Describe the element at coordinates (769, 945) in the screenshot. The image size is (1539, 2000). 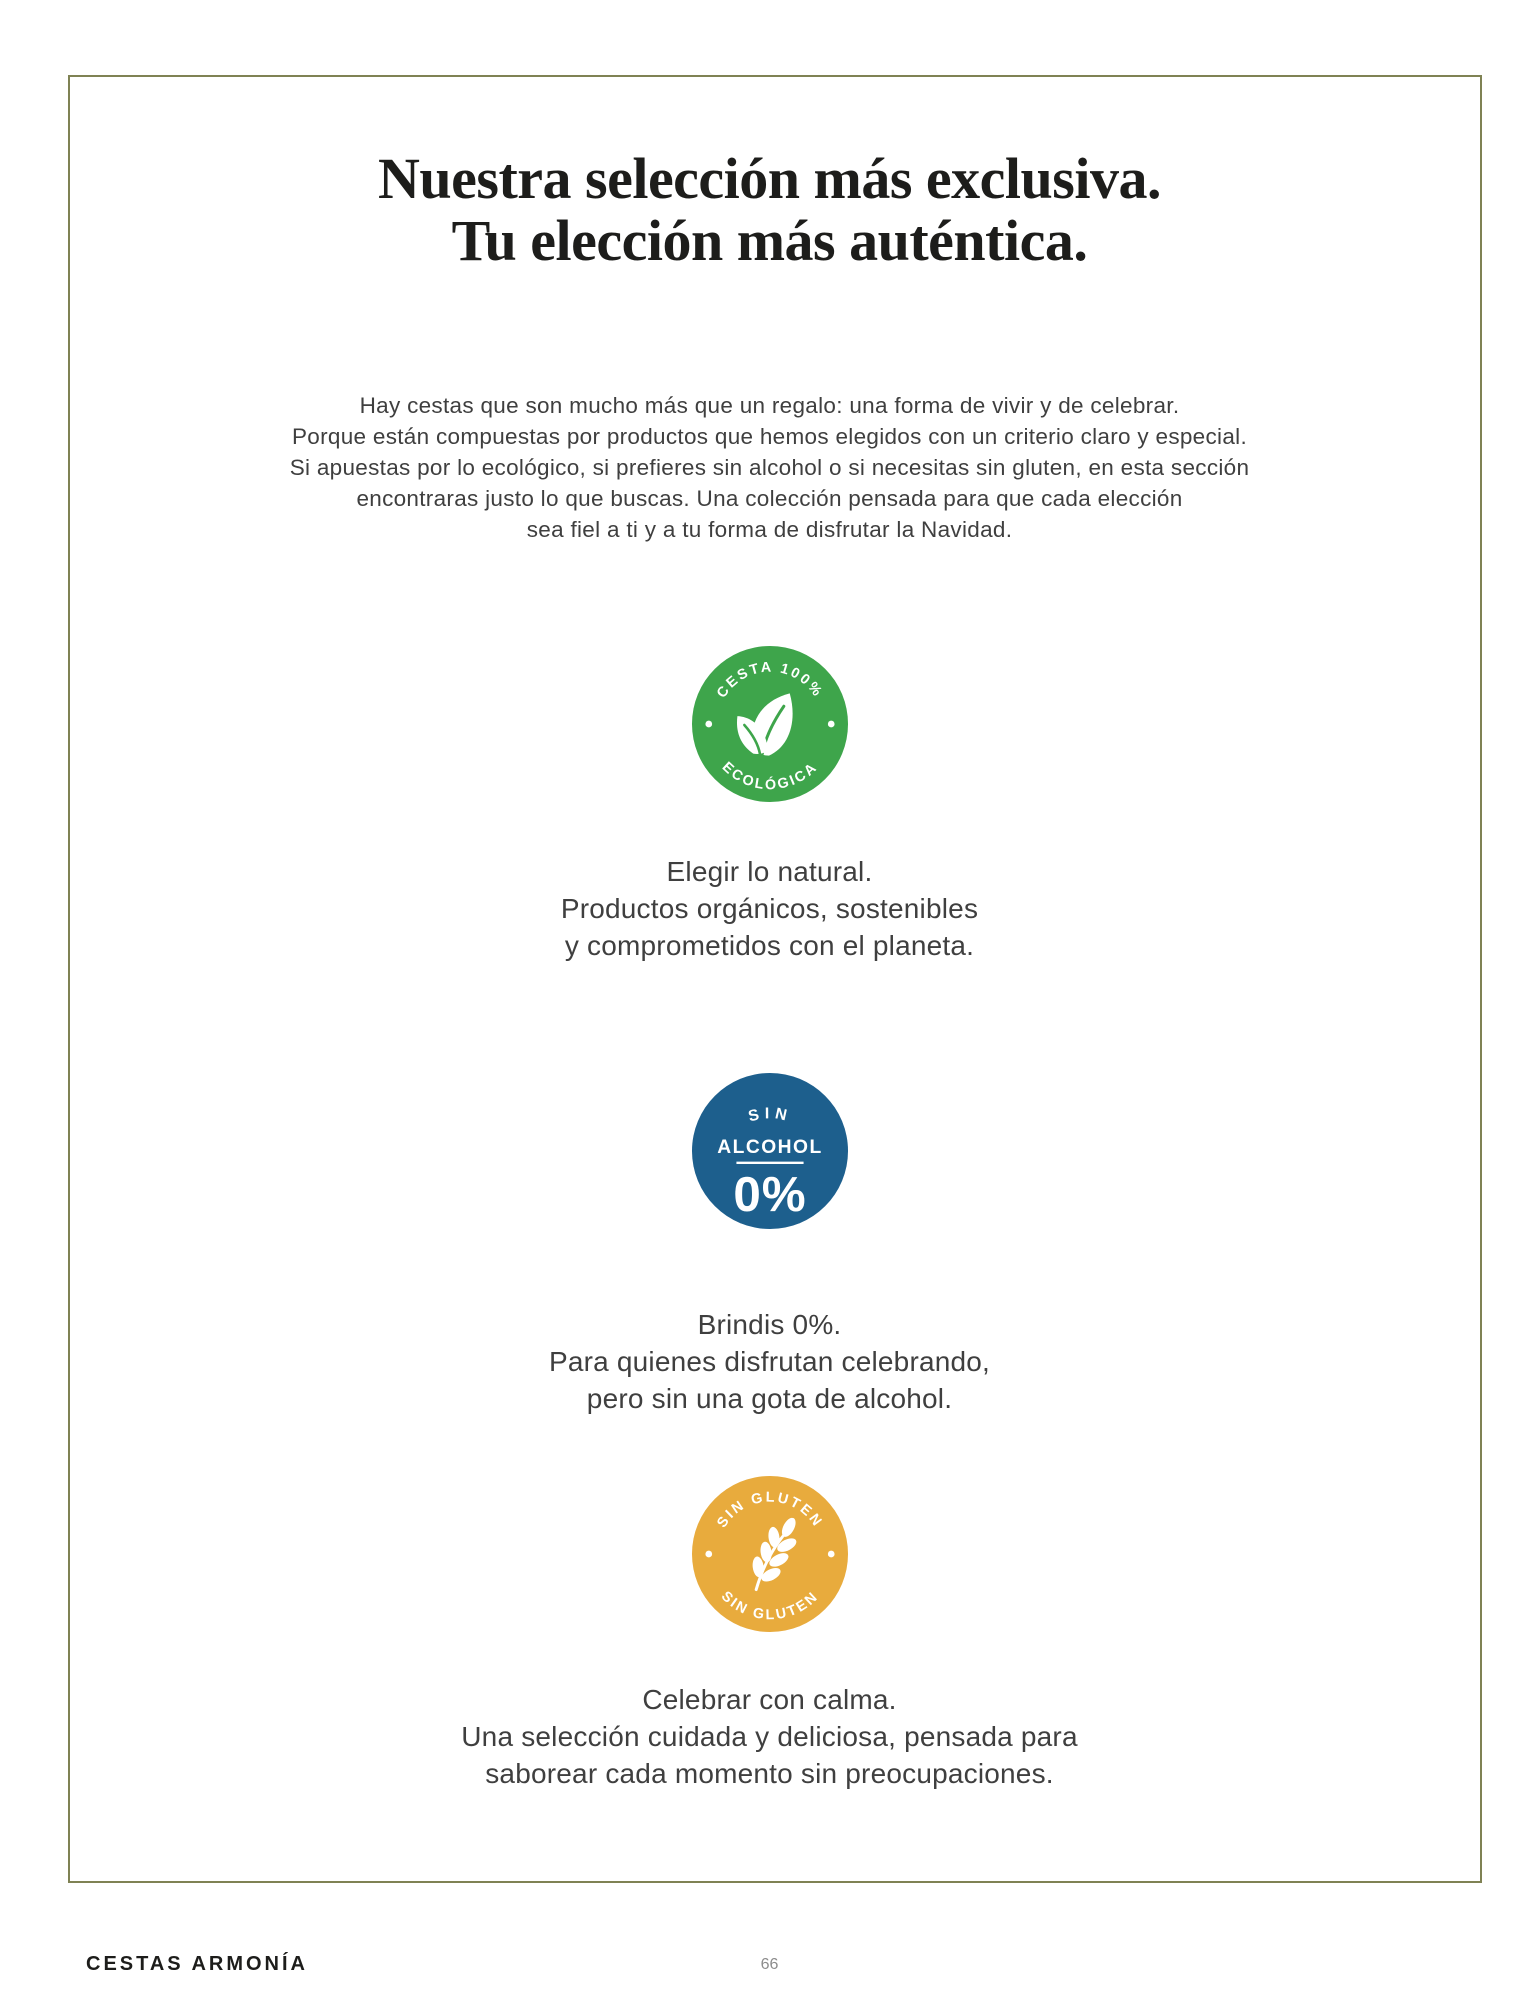
I see `eco-caption-line: y comprometidos con el planeta.` at that location.